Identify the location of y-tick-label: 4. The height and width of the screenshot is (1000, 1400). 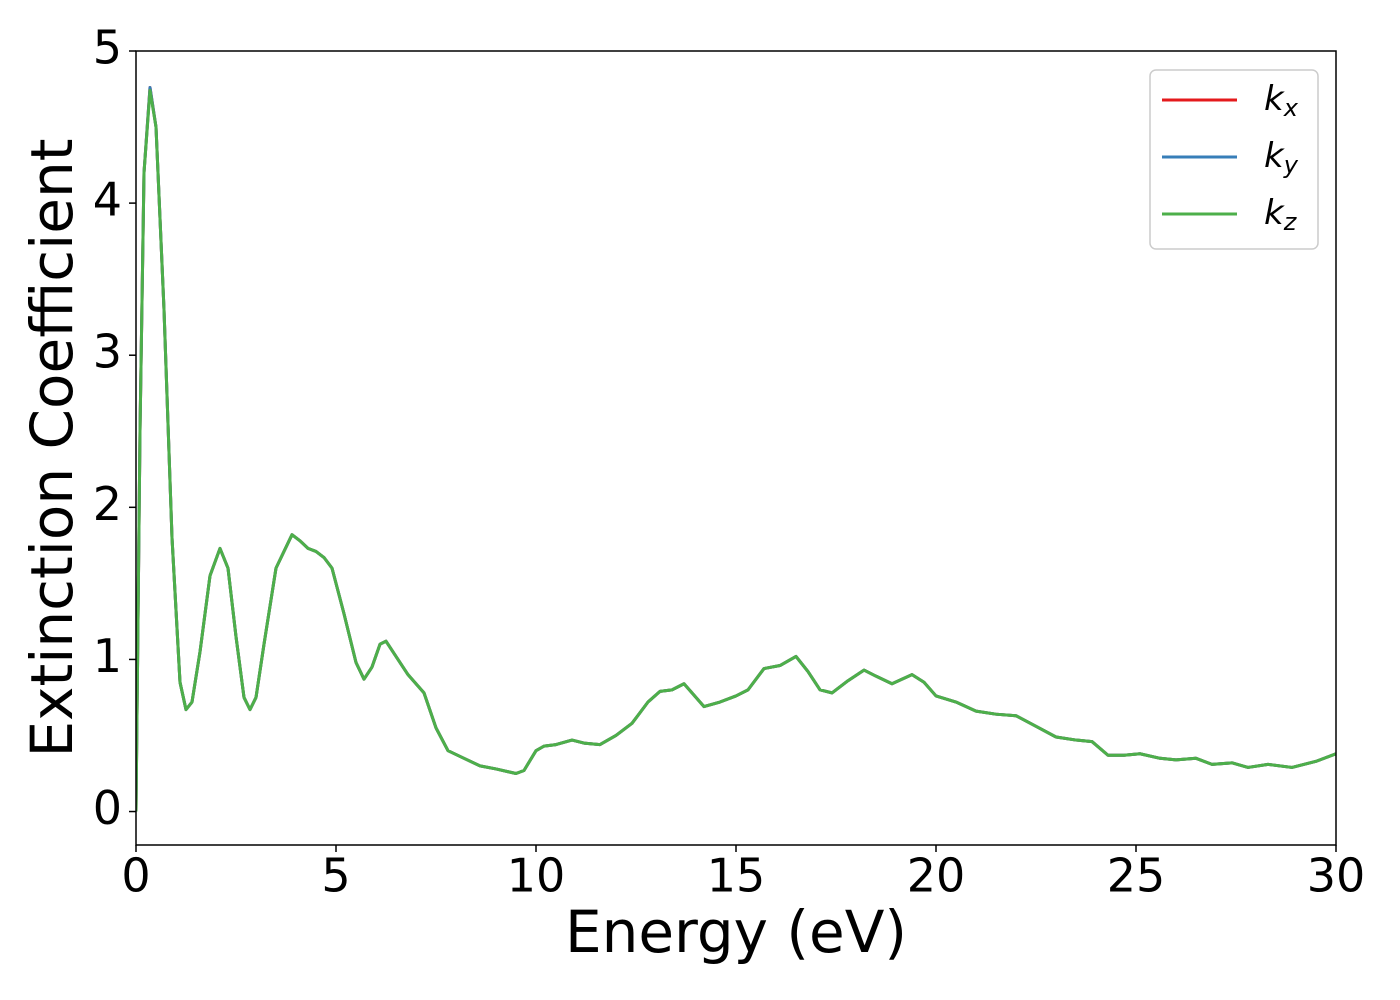
(107, 200).